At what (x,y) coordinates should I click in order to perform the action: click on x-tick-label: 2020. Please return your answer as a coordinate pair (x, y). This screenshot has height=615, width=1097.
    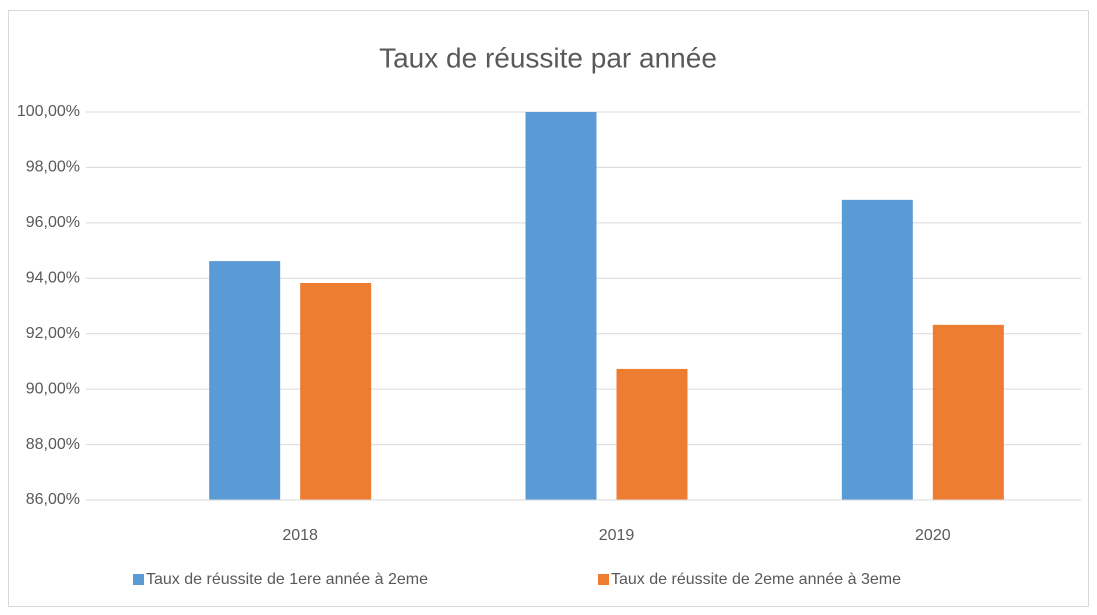
    Looking at the image, I should click on (933, 535).